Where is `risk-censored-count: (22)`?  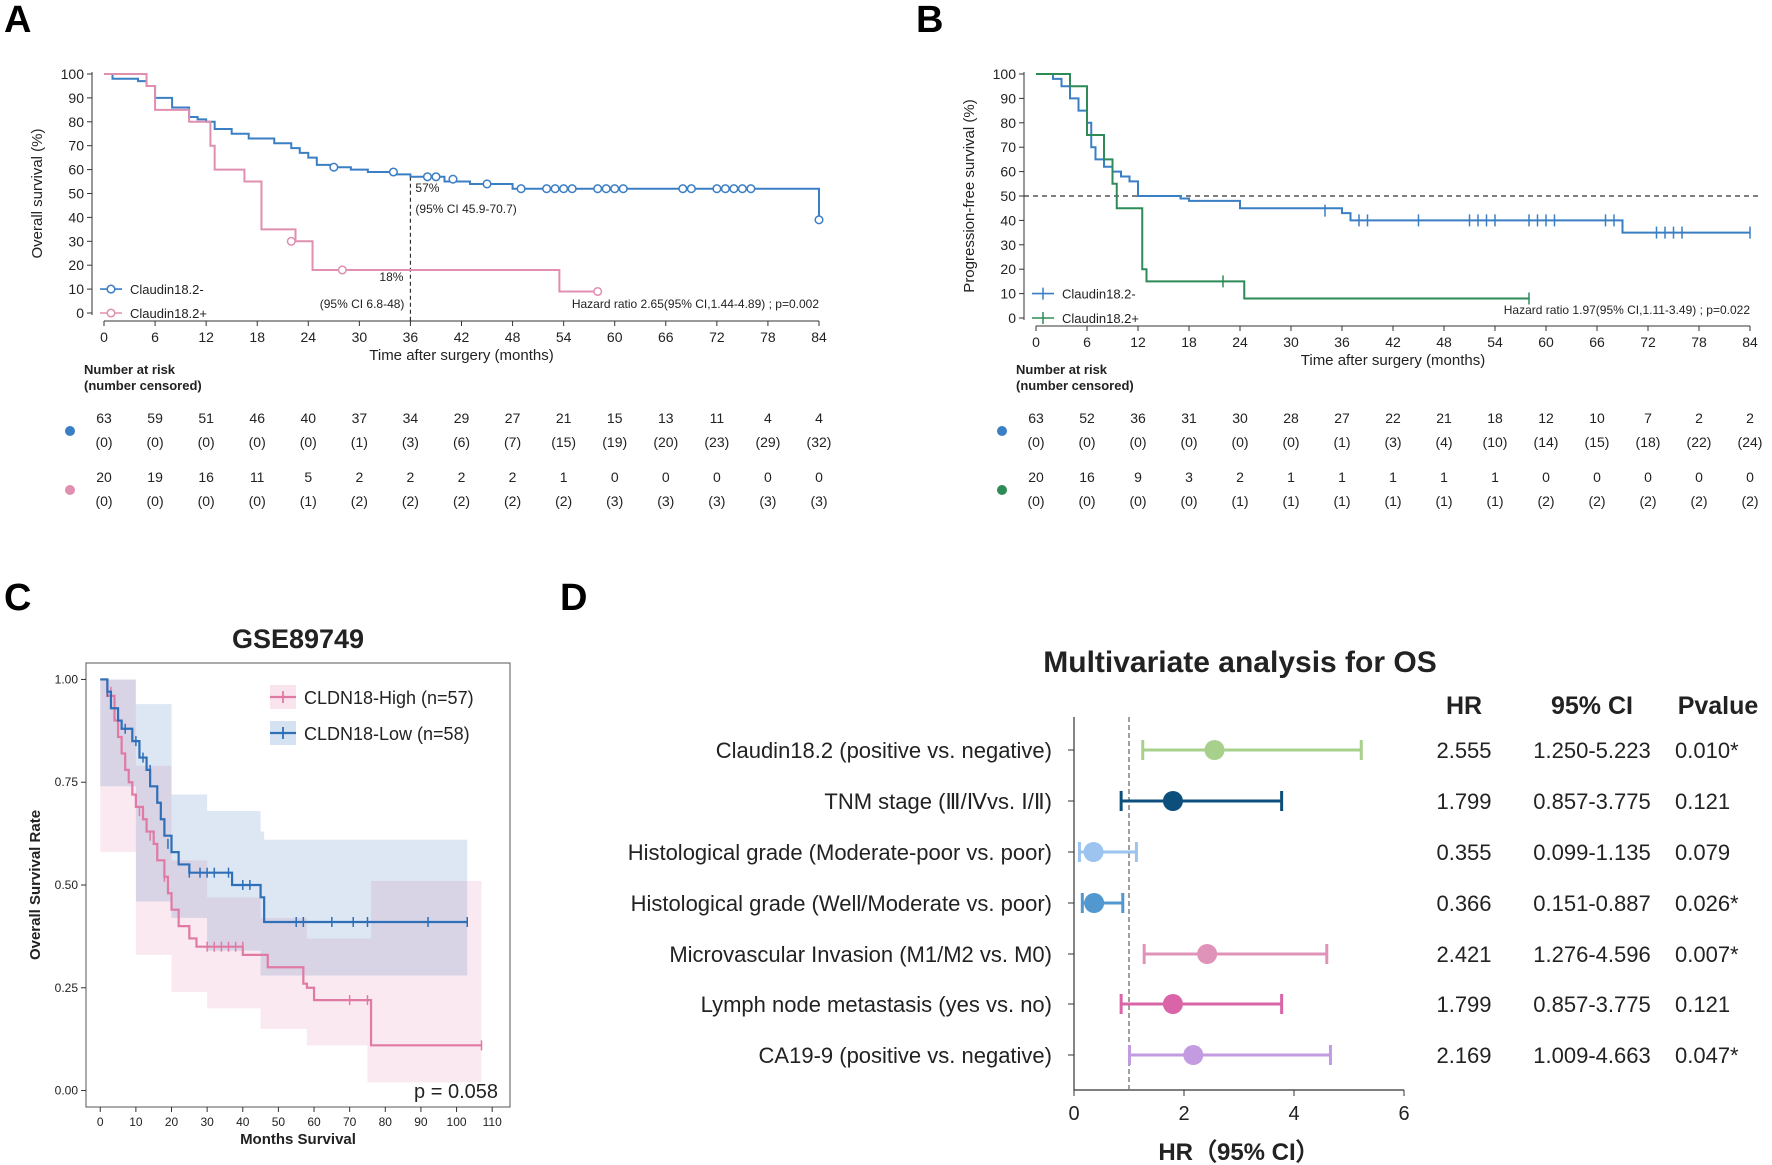 risk-censored-count: (22) is located at coordinates (1699, 442).